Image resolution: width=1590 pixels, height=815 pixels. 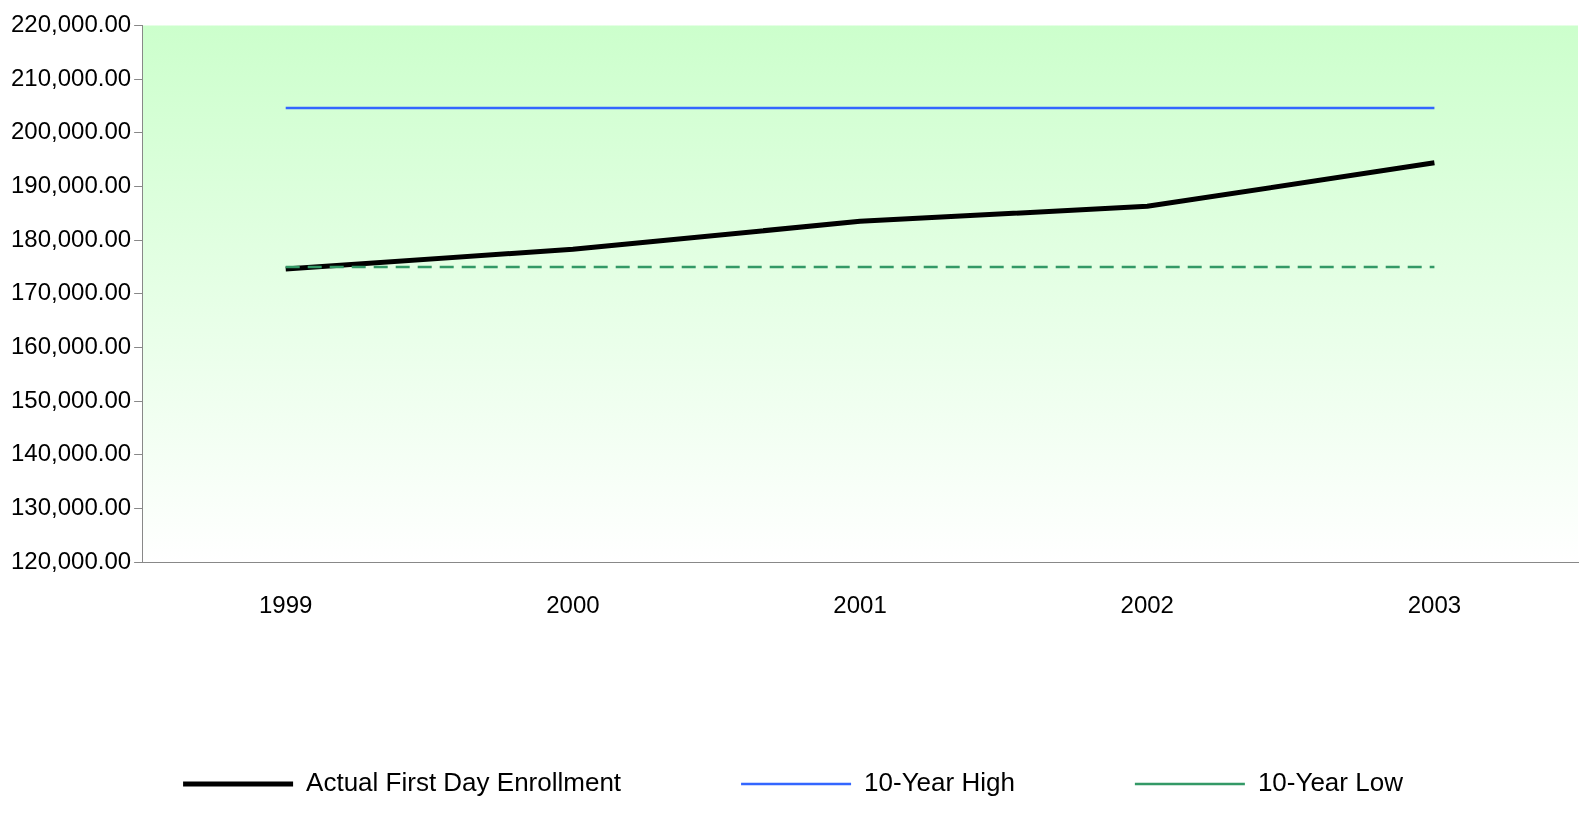 What do you see at coordinates (71, 238) in the screenshot?
I see `y-tick-label: 180,000.00` at bounding box center [71, 238].